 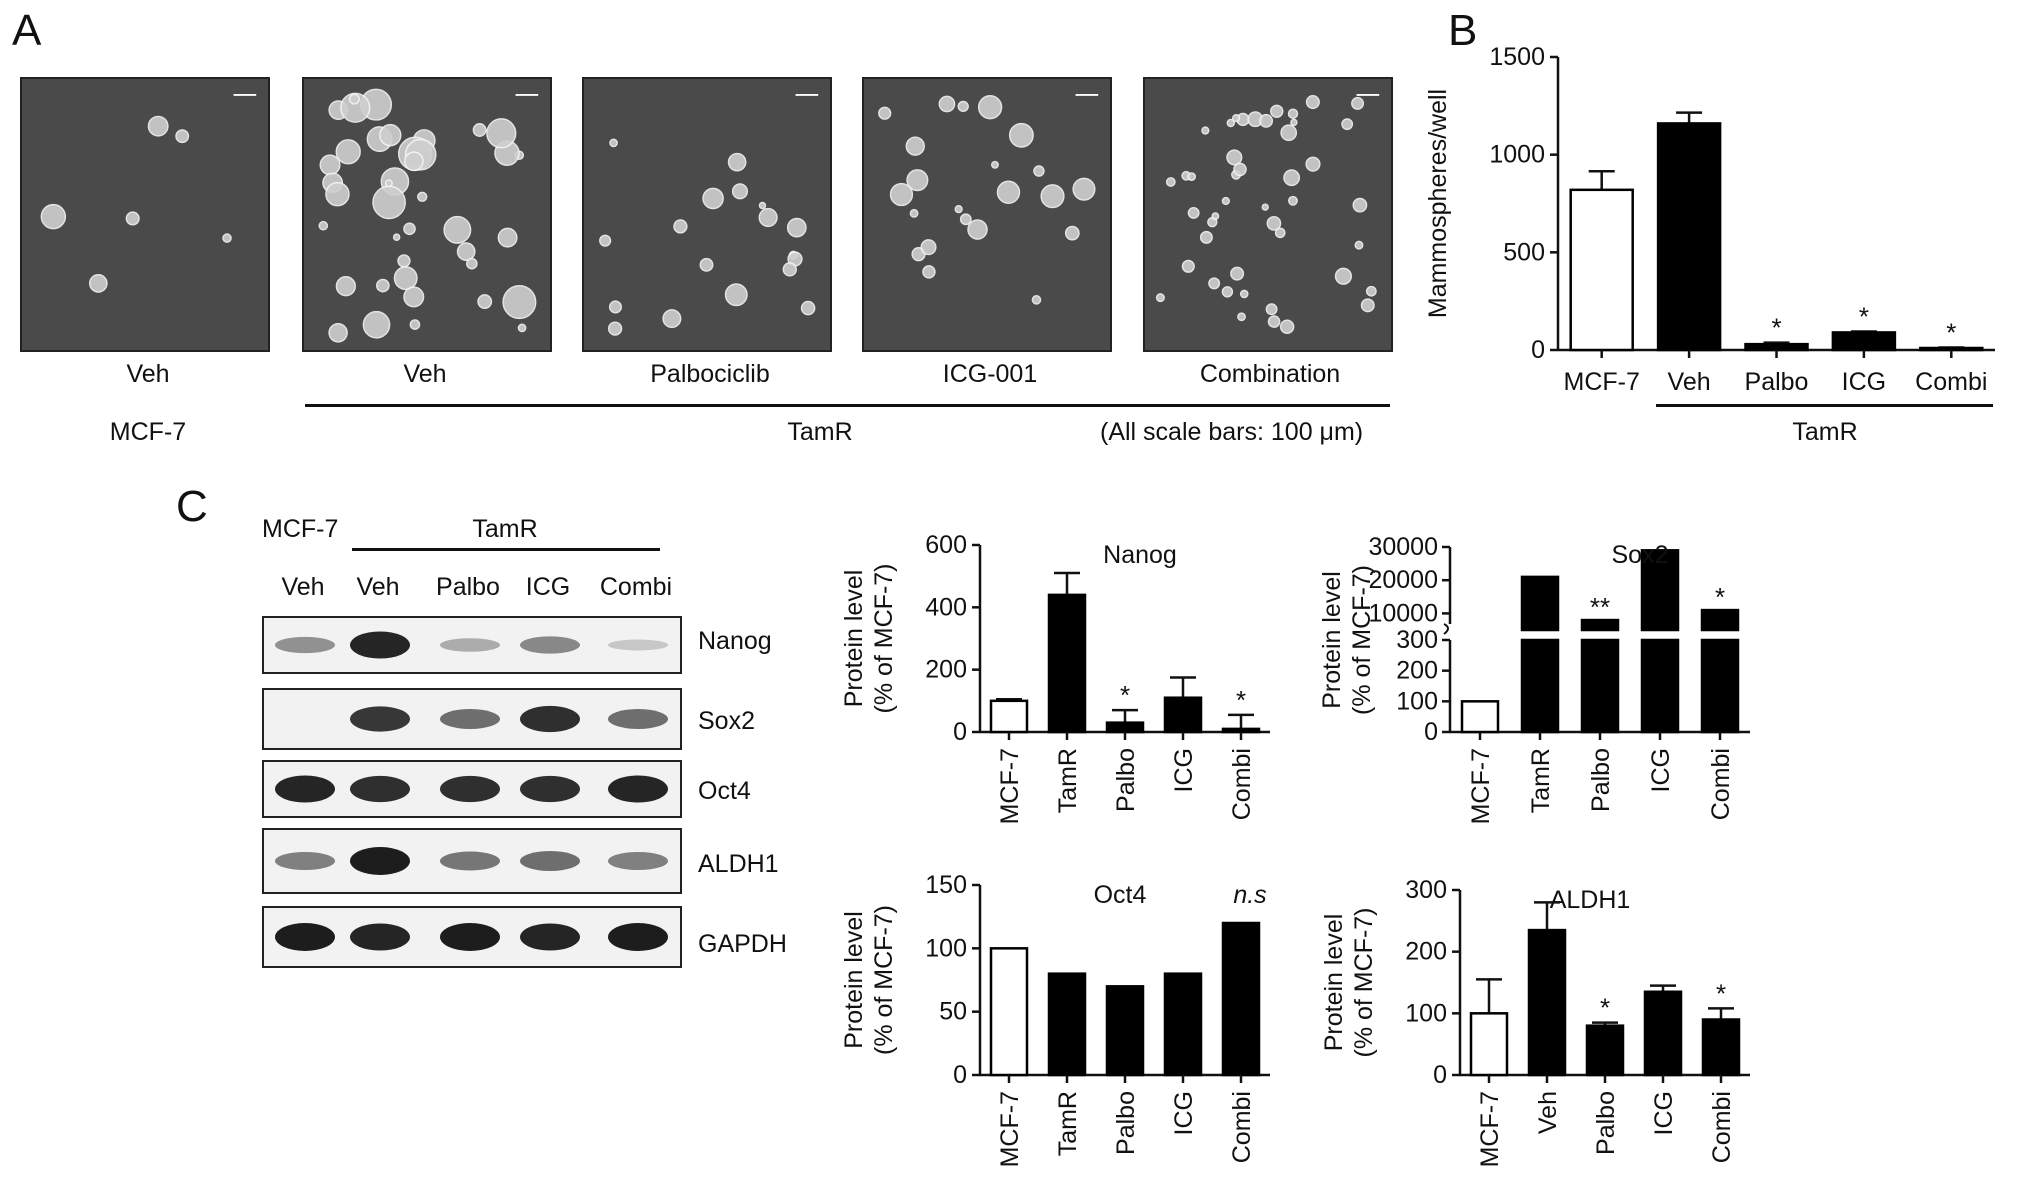 I want to click on chart-title: Nanog, so click(x=1140, y=555).